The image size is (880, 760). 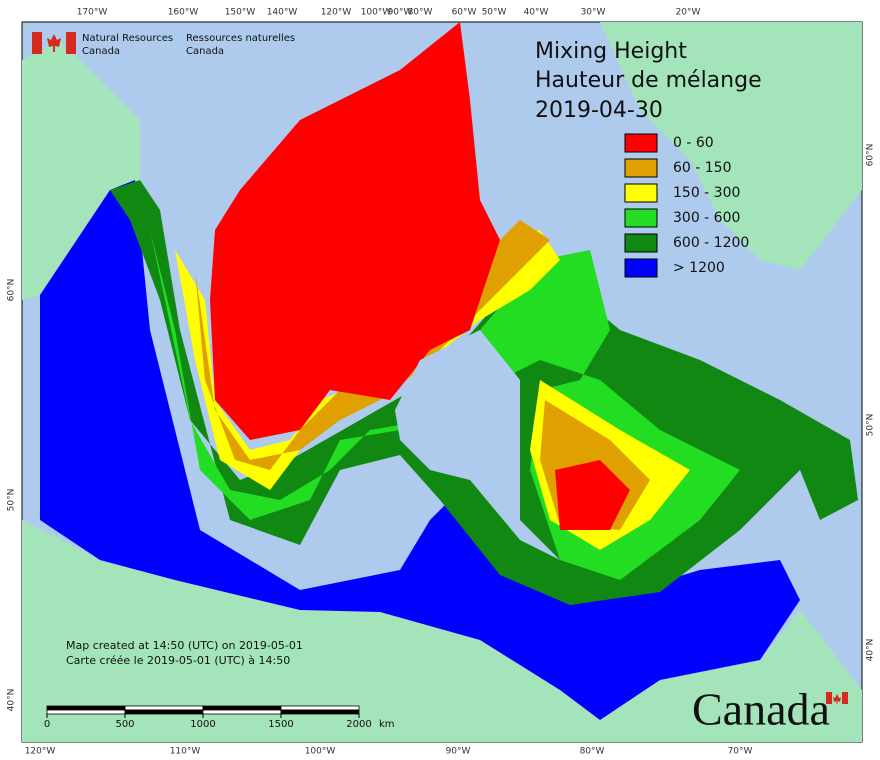 What do you see at coordinates (706, 193) in the screenshot?
I see `legend-label: 150 - 300` at bounding box center [706, 193].